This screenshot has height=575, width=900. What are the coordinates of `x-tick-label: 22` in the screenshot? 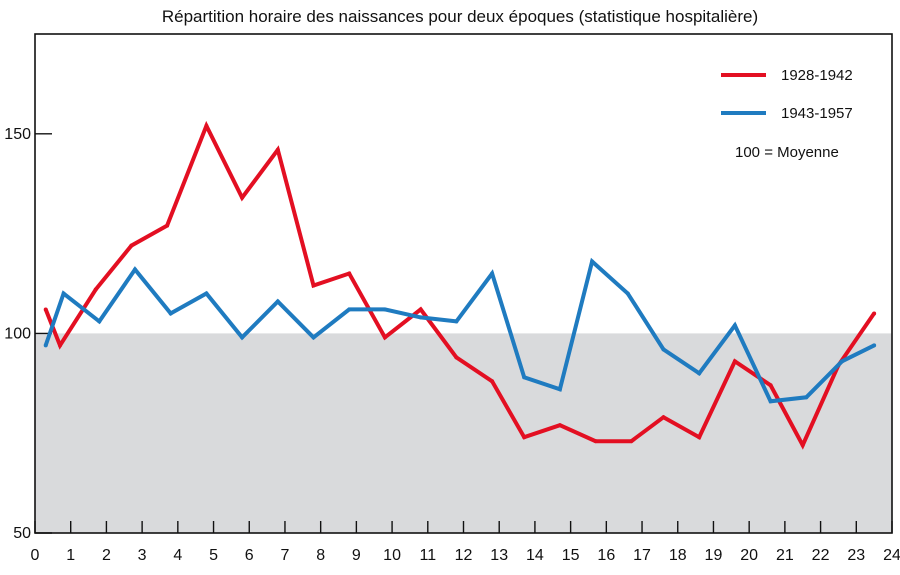 It's located at (821, 555).